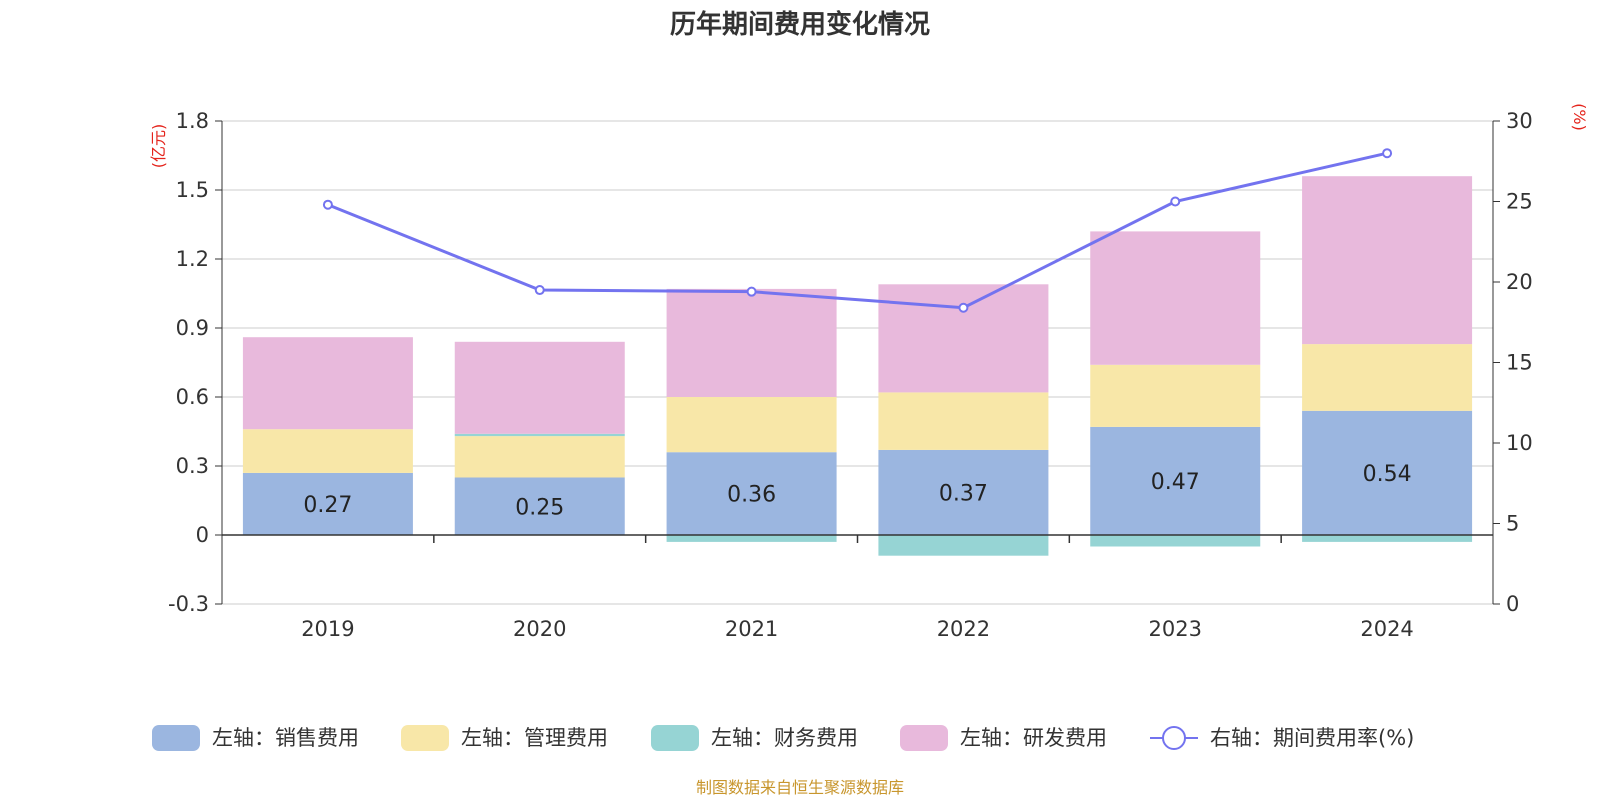  Describe the element at coordinates (1175, 629) in the screenshot. I see `x-tick-label: 2023` at that location.